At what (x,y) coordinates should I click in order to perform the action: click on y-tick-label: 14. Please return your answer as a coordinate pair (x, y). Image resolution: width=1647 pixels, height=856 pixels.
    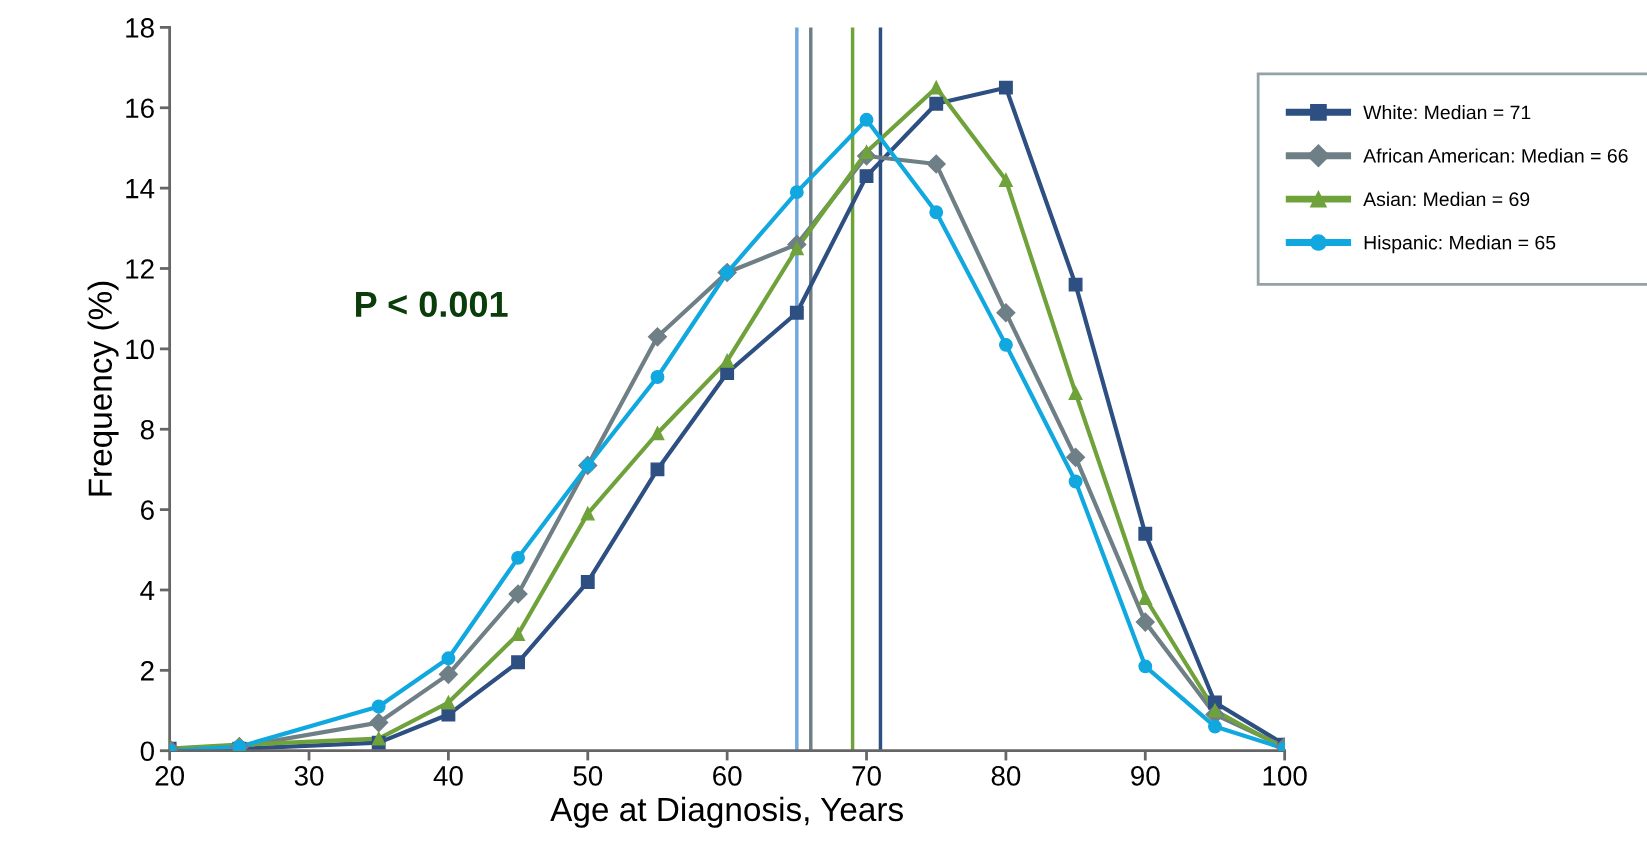
    Looking at the image, I should click on (140, 189).